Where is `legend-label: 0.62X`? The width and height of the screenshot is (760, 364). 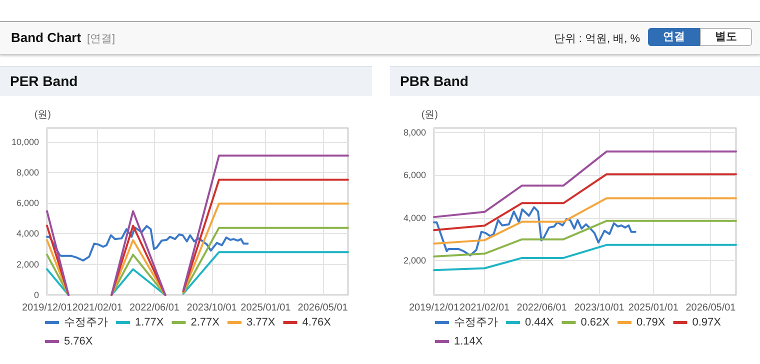
legend-label: 0.62X is located at coordinates (595, 322).